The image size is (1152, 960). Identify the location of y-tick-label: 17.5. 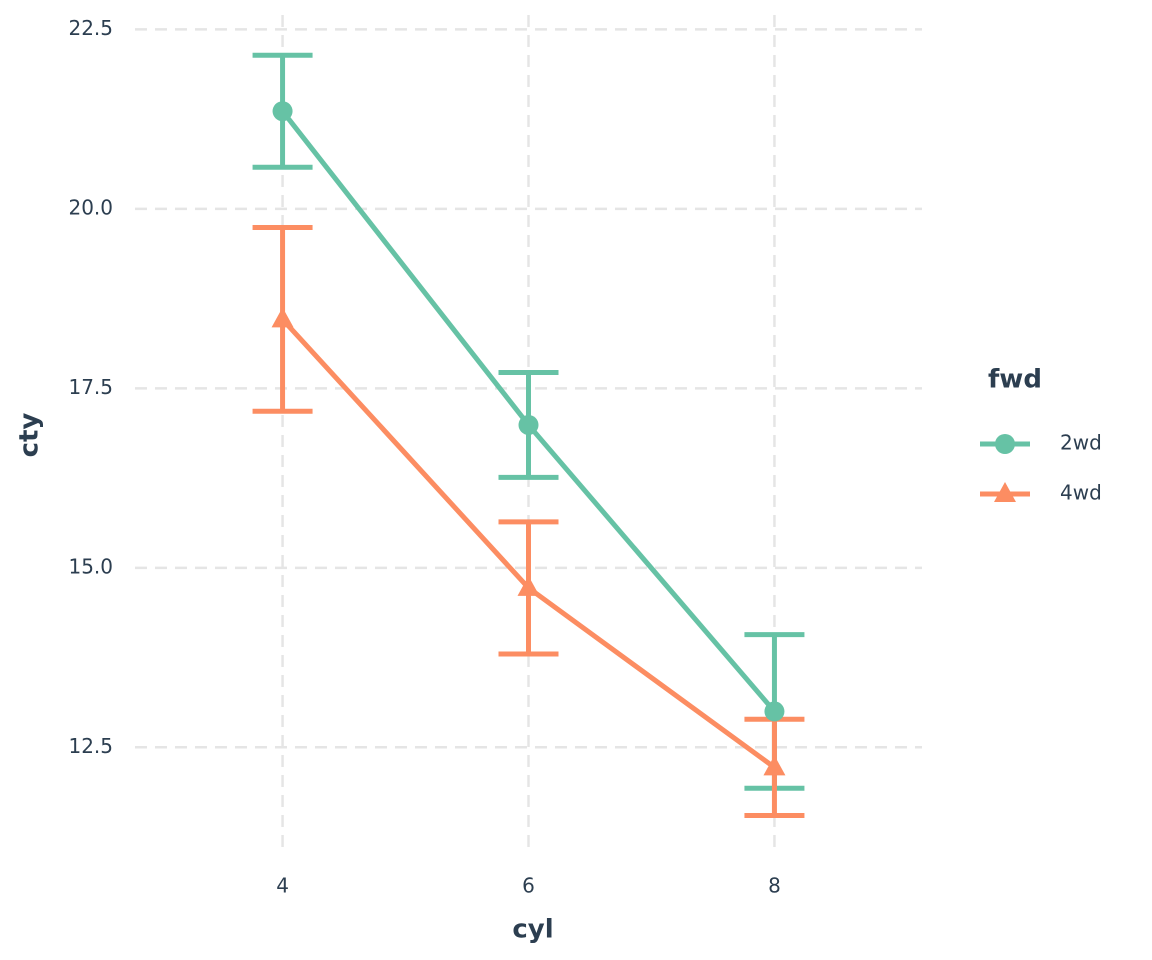
(90, 387).